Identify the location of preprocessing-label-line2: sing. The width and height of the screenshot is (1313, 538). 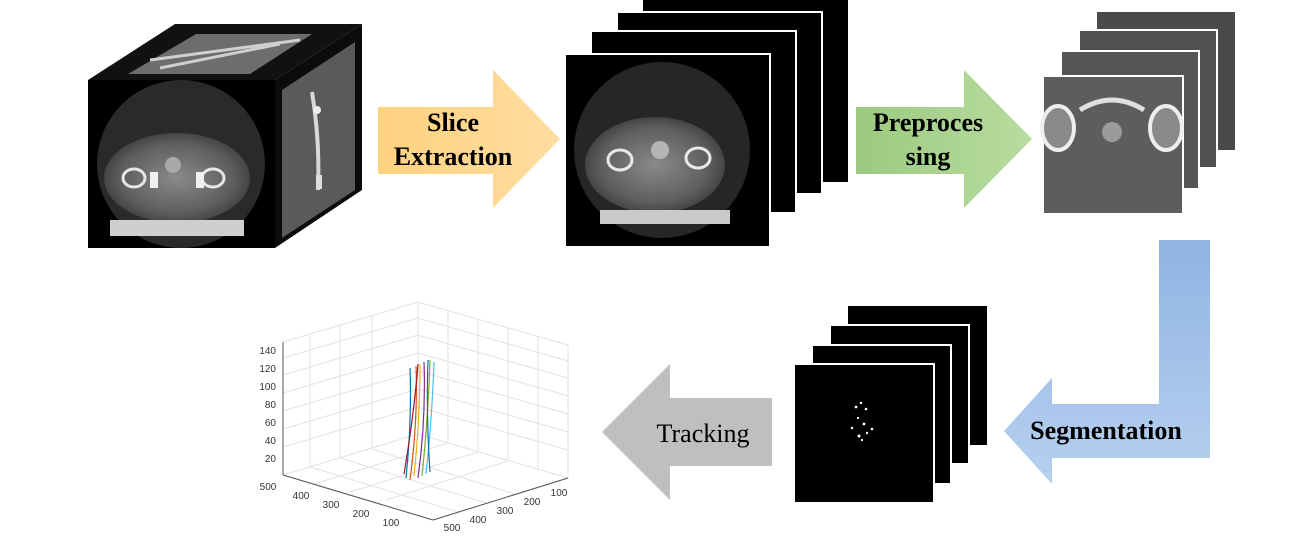
(928, 156).